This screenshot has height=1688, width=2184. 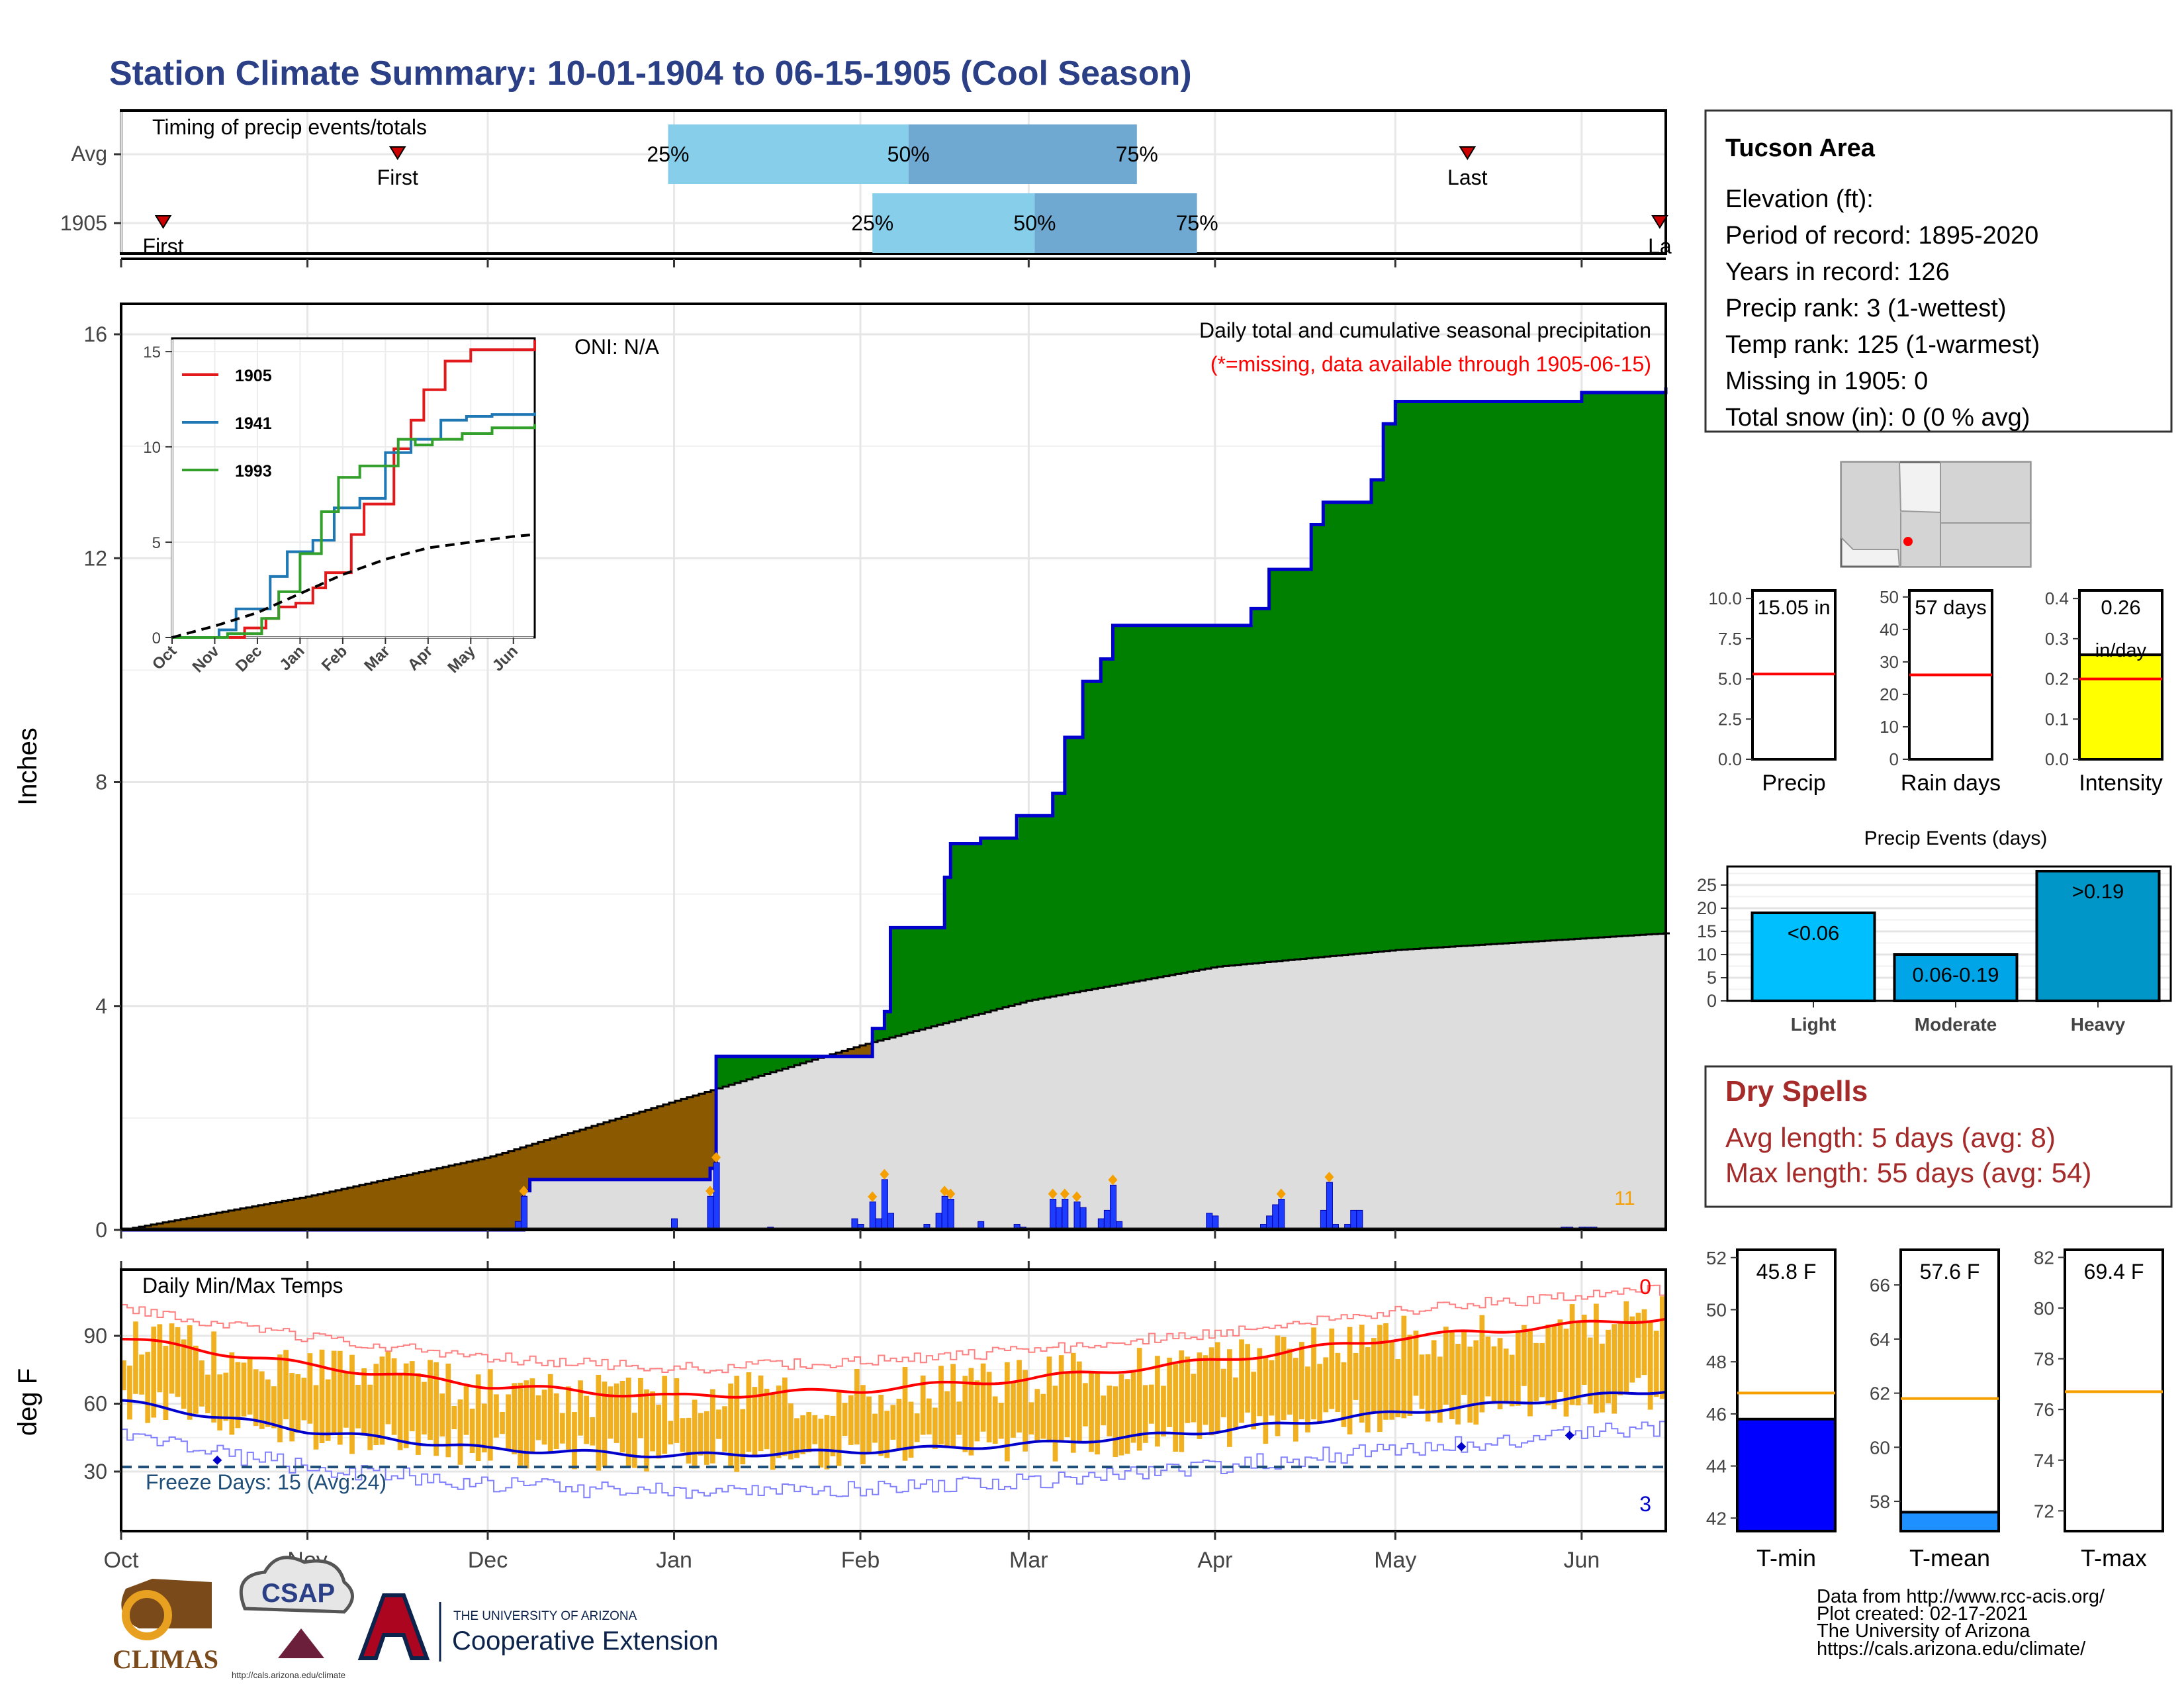 What do you see at coordinates (1908, 541) in the screenshot?
I see `station-location-dot` at bounding box center [1908, 541].